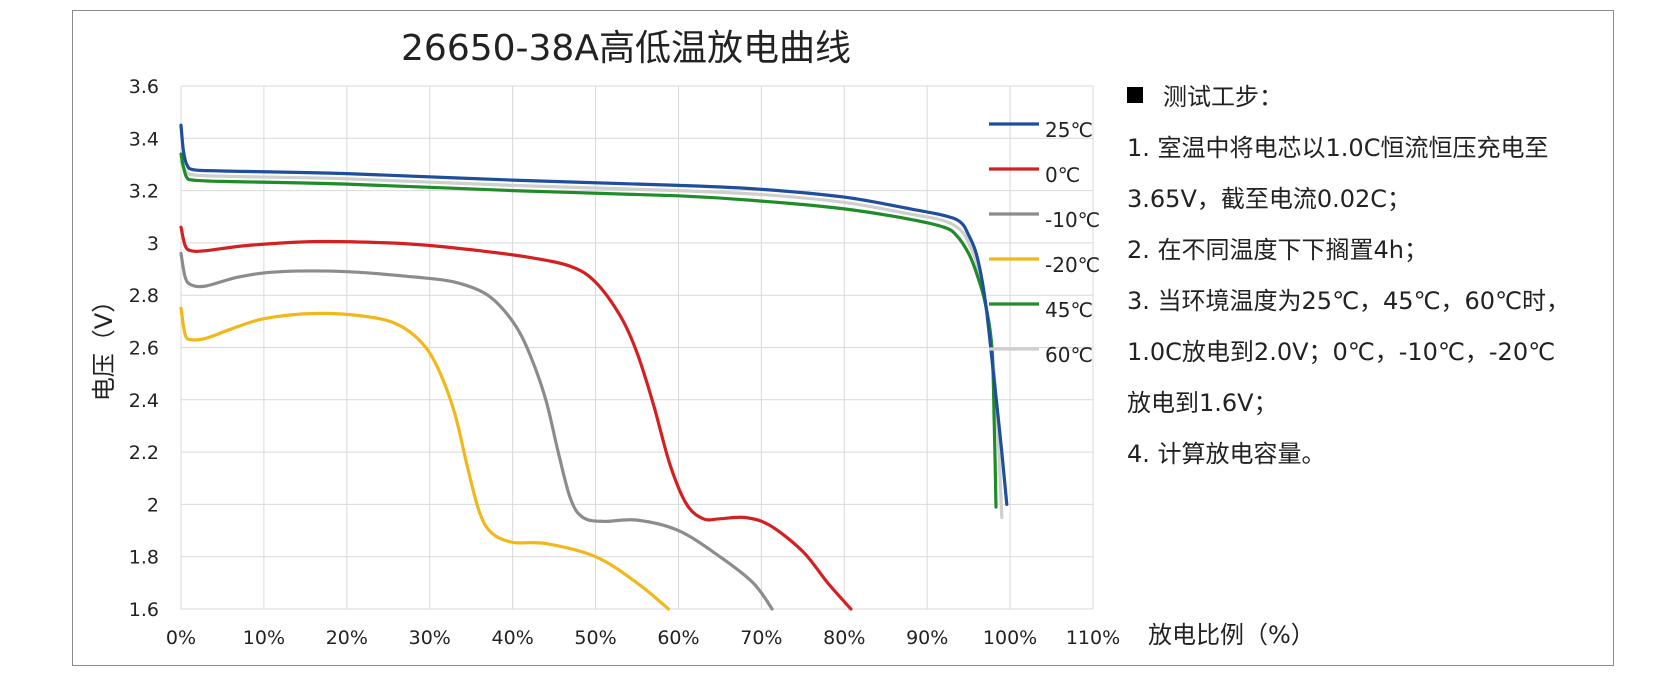  I want to click on legend-label: 60℃, so click(1069, 355).